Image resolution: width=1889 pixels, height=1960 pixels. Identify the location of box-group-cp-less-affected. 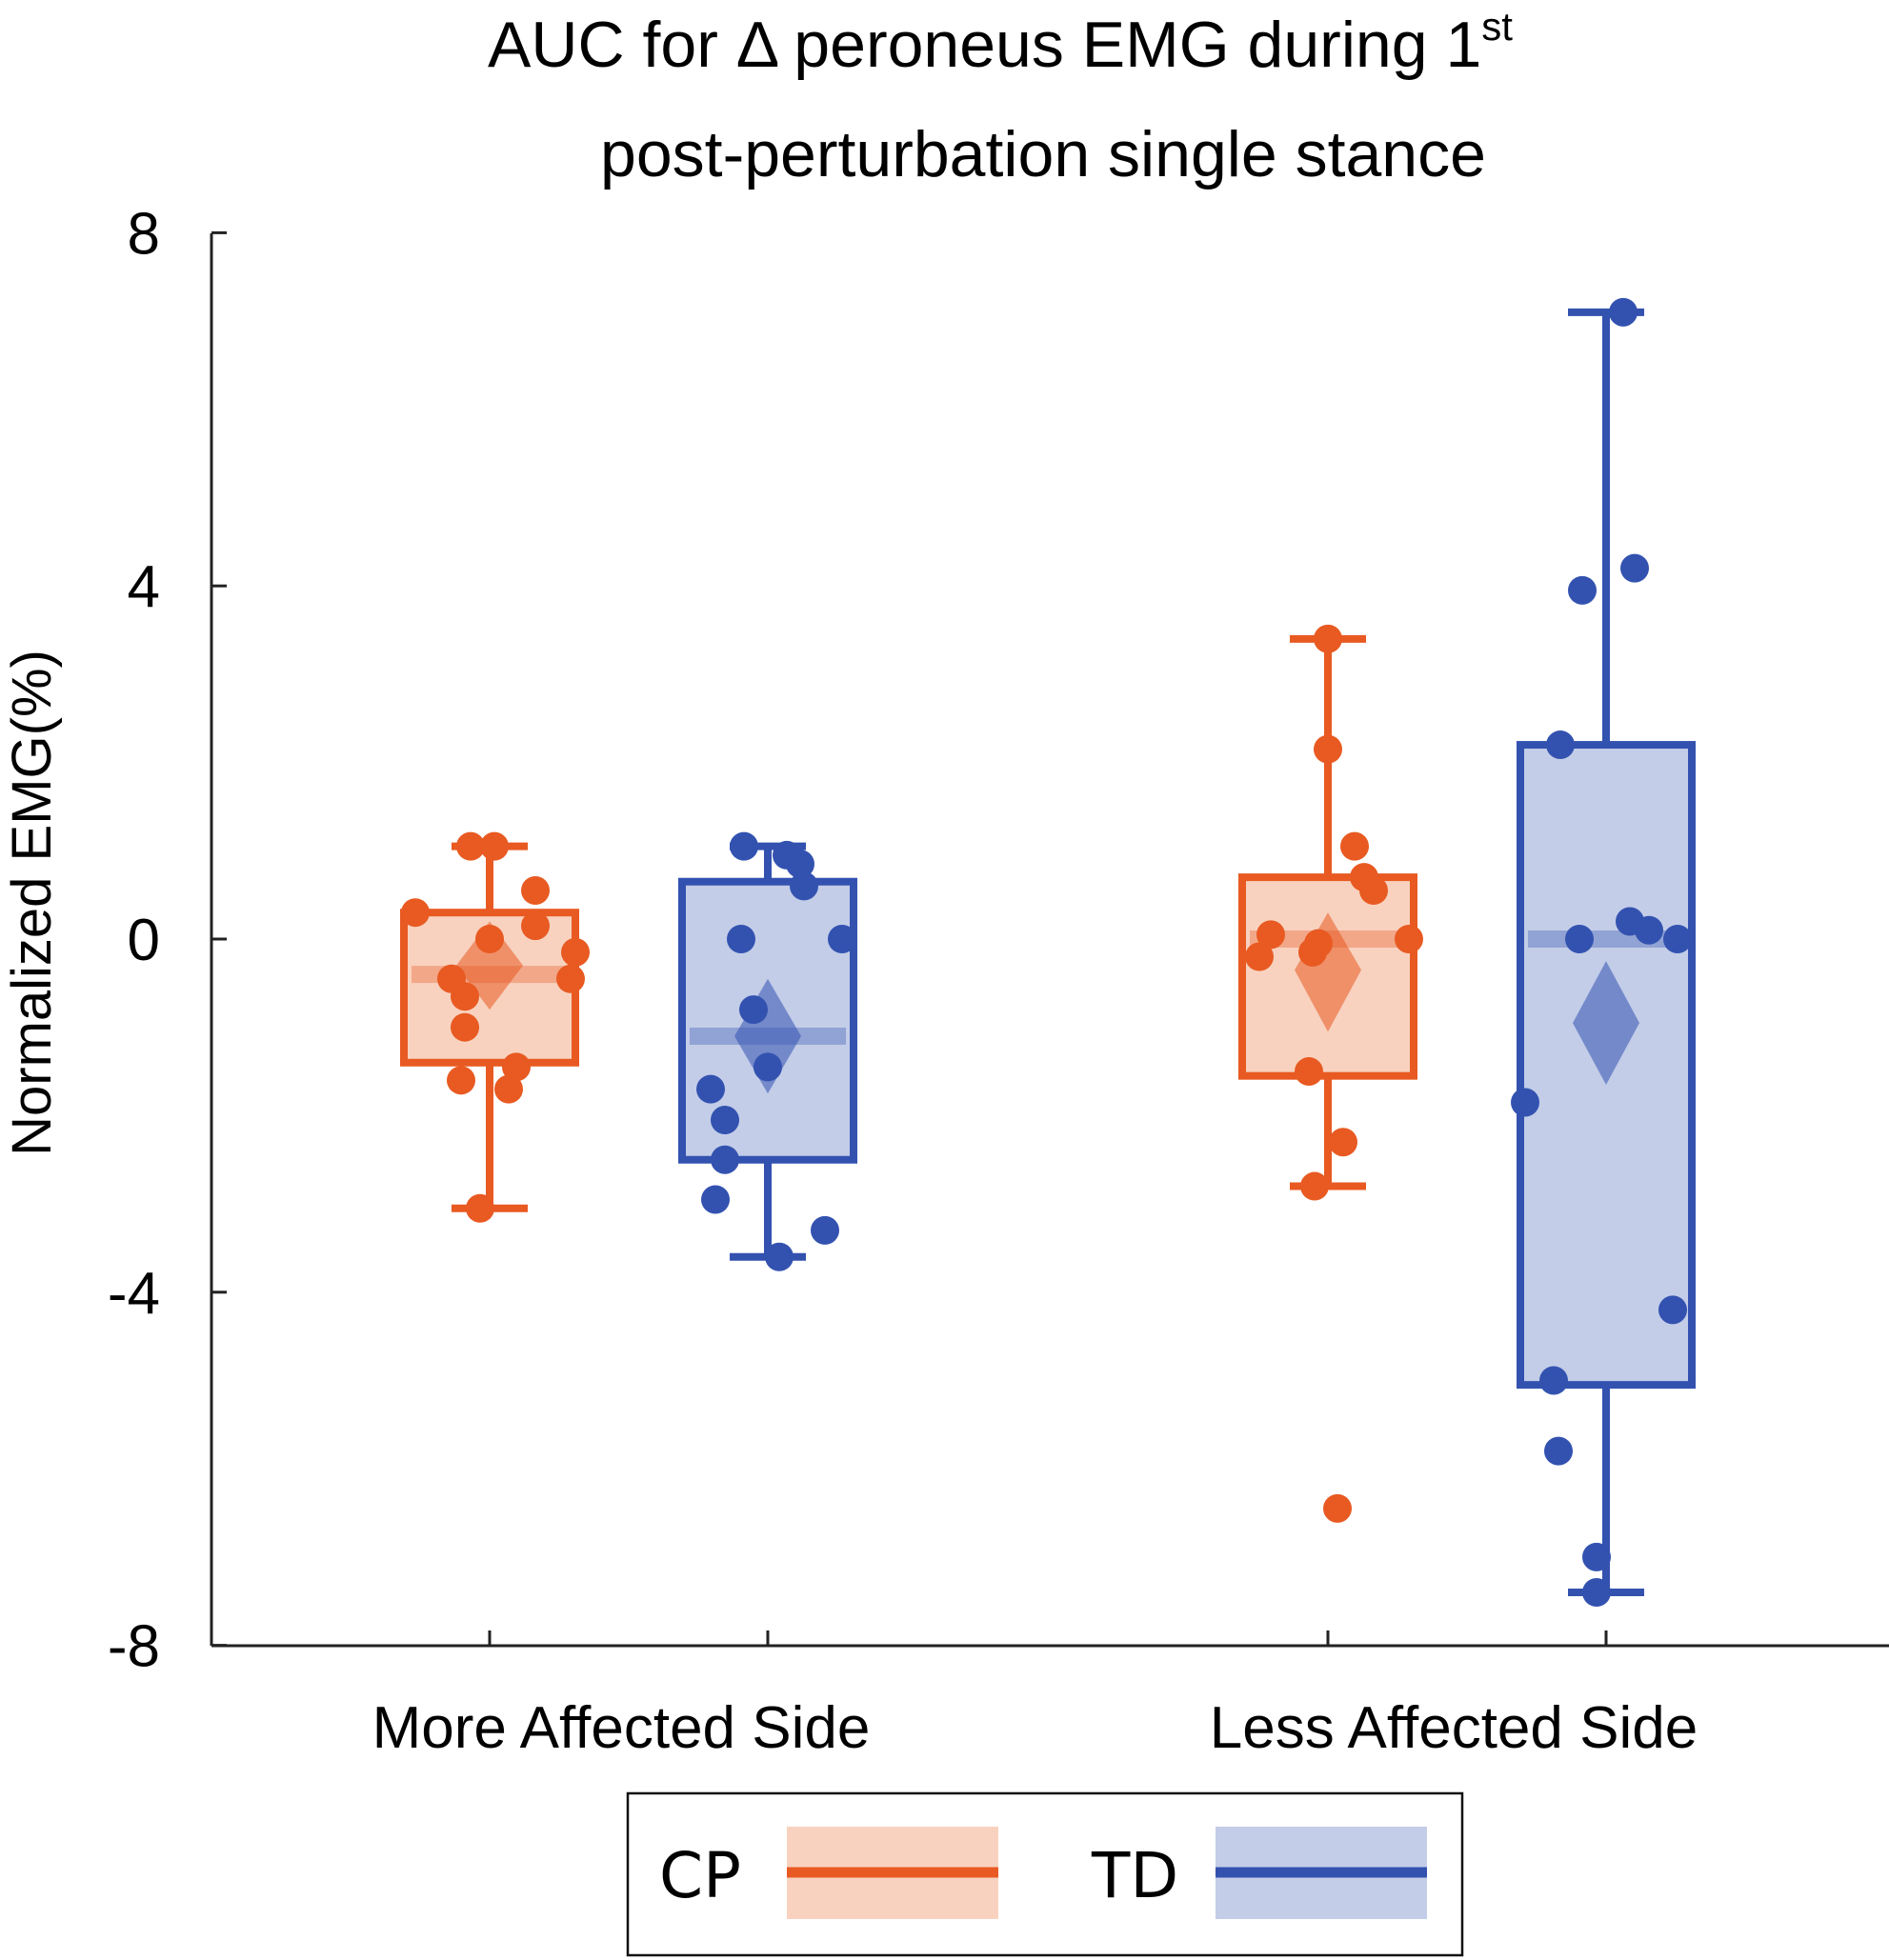
(1330, 1073).